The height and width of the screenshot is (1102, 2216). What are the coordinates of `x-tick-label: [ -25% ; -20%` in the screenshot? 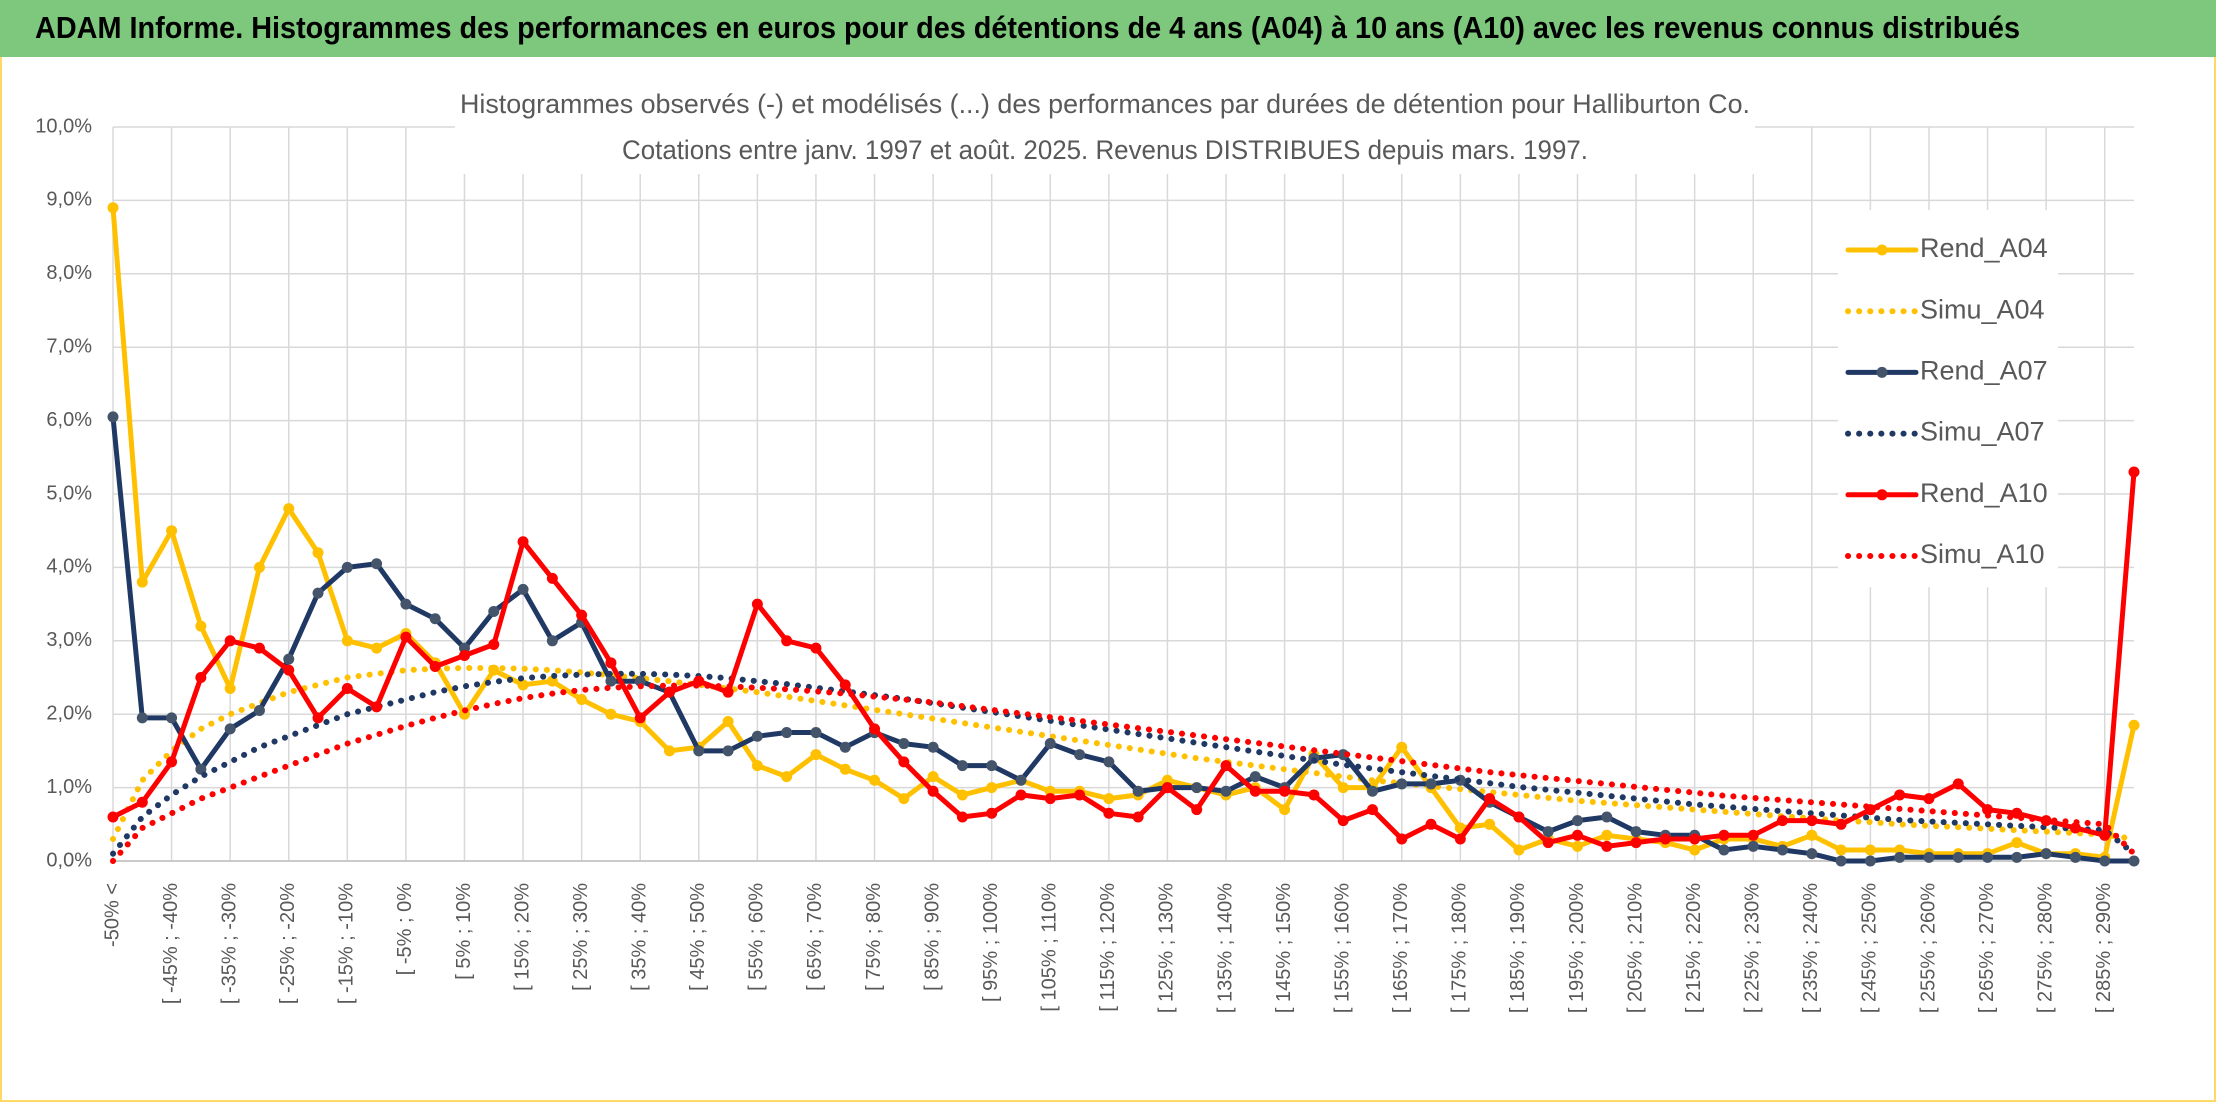 It's located at (288, 943).